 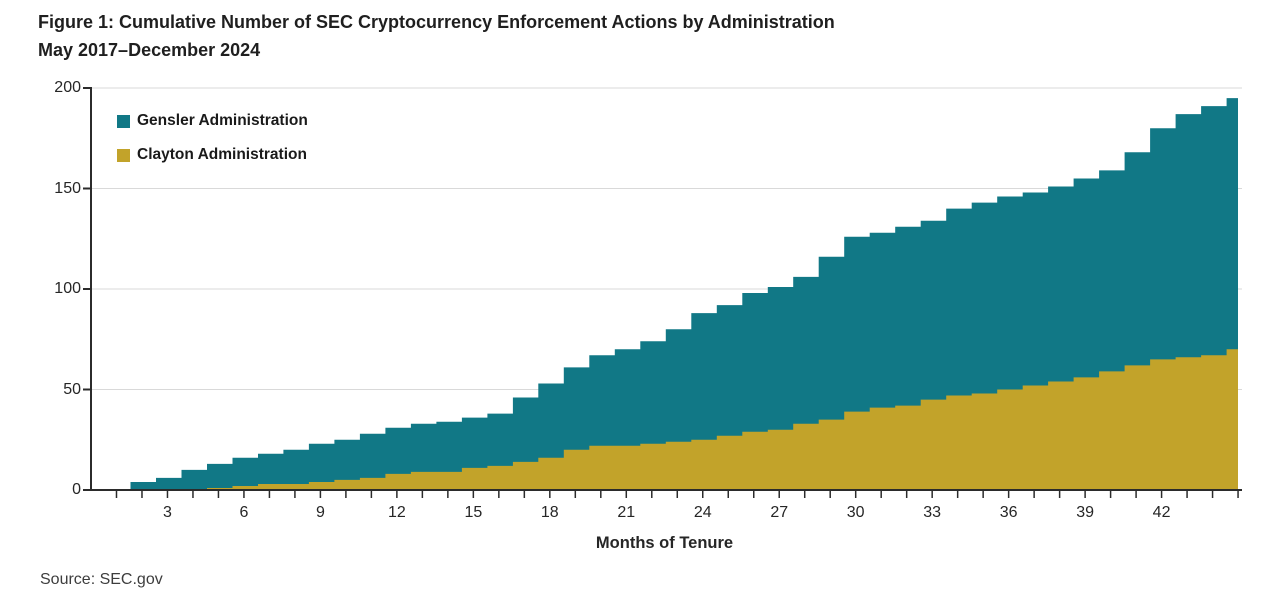 What do you see at coordinates (702, 512) in the screenshot?
I see `x-tick-label: 24` at bounding box center [702, 512].